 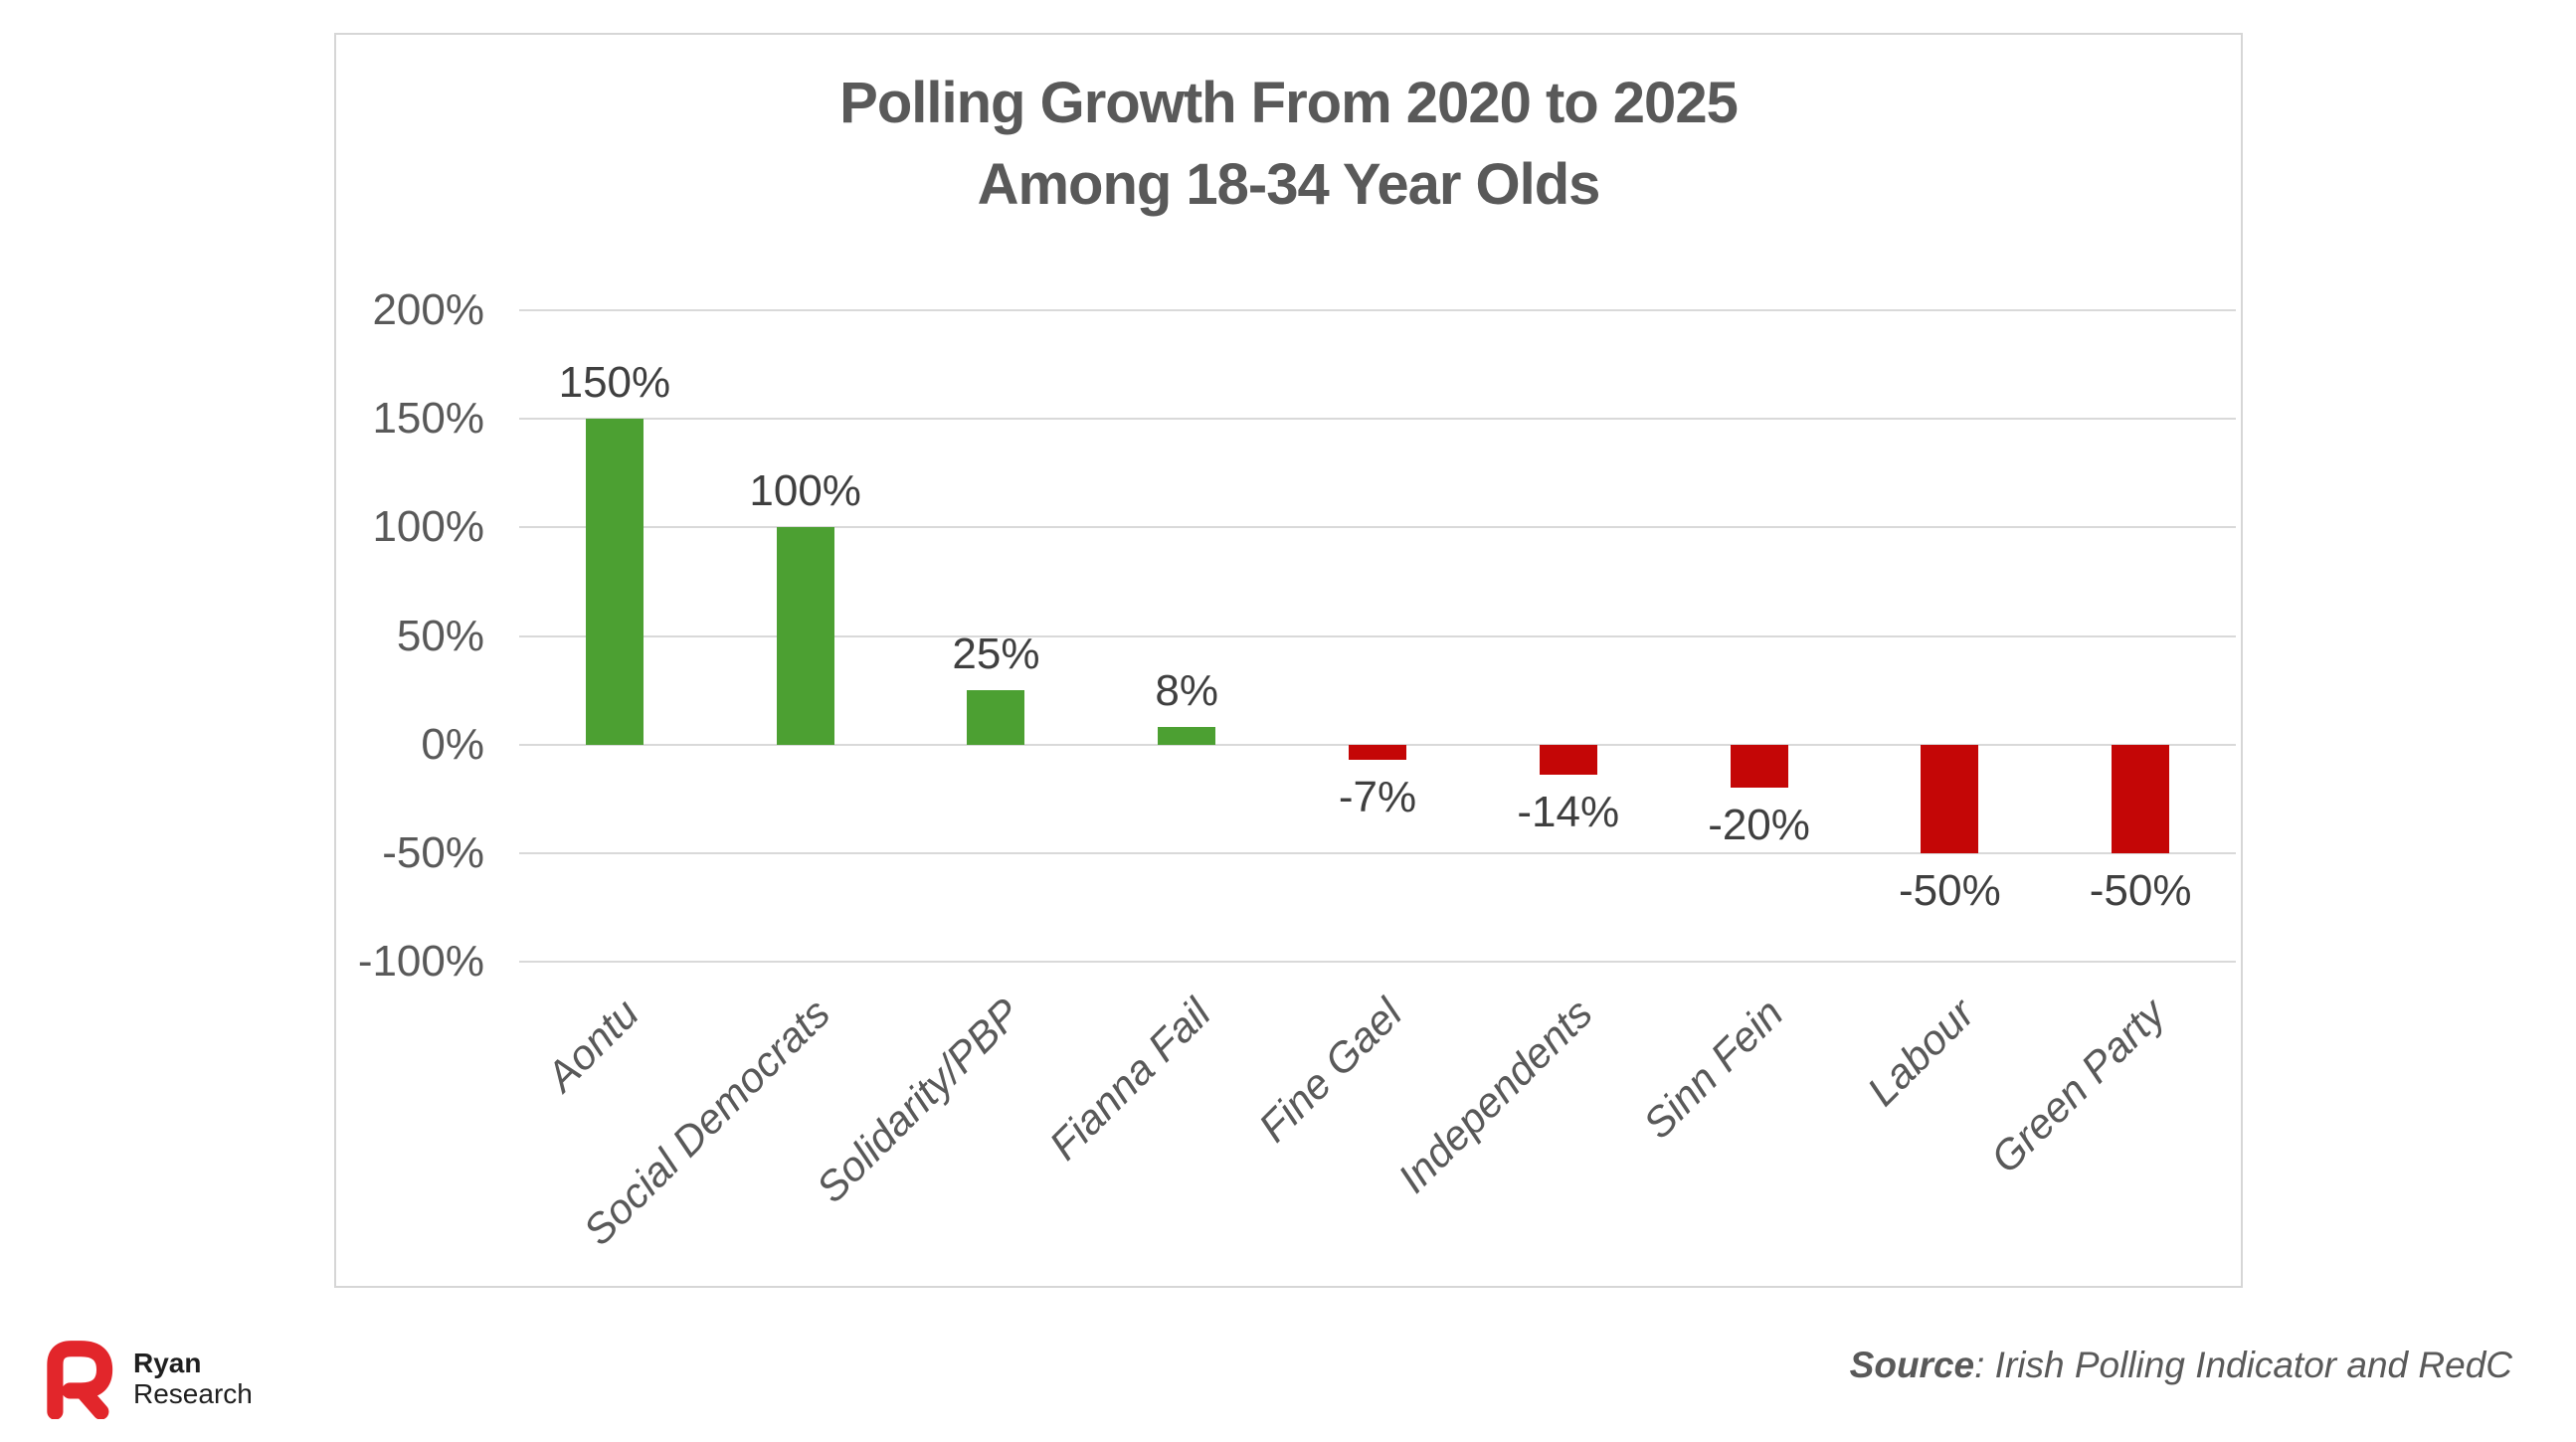 What do you see at coordinates (428, 419) in the screenshot?
I see `y-axis-tick-150%: 150%` at bounding box center [428, 419].